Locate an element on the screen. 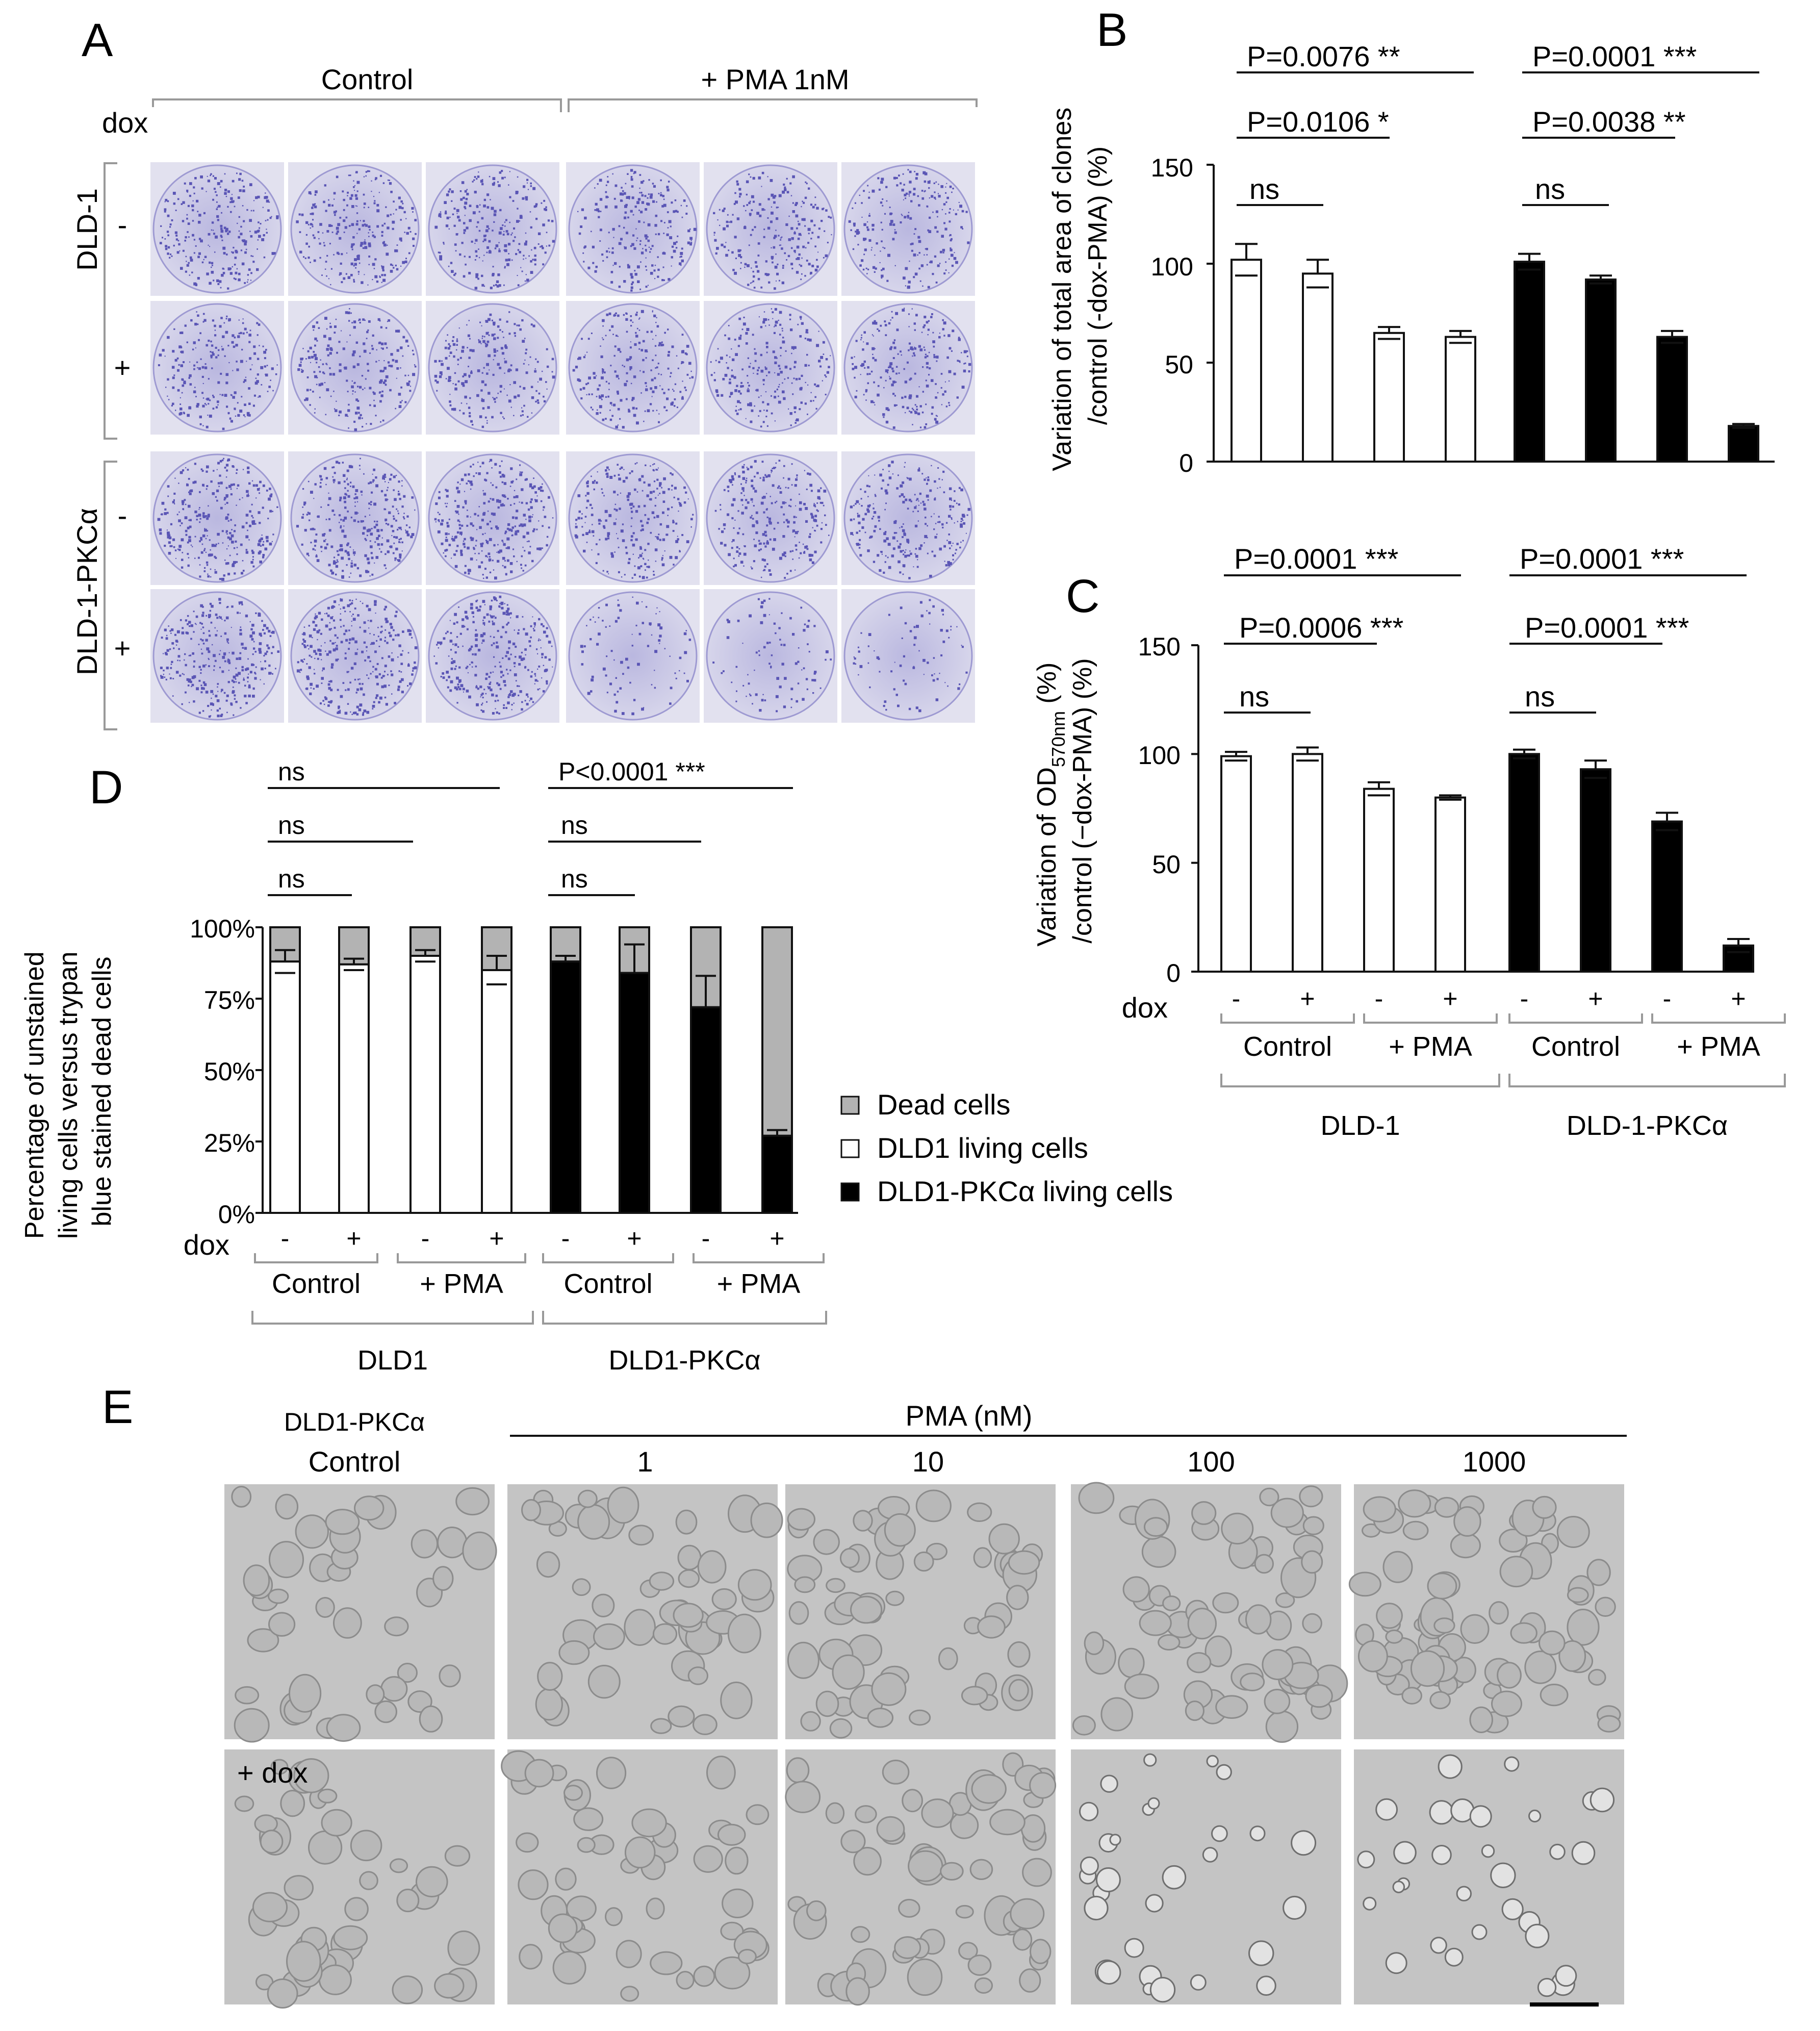 This screenshot has height=2031, width=1820. x-cellline-bracket is located at coordinates (392, 1318).